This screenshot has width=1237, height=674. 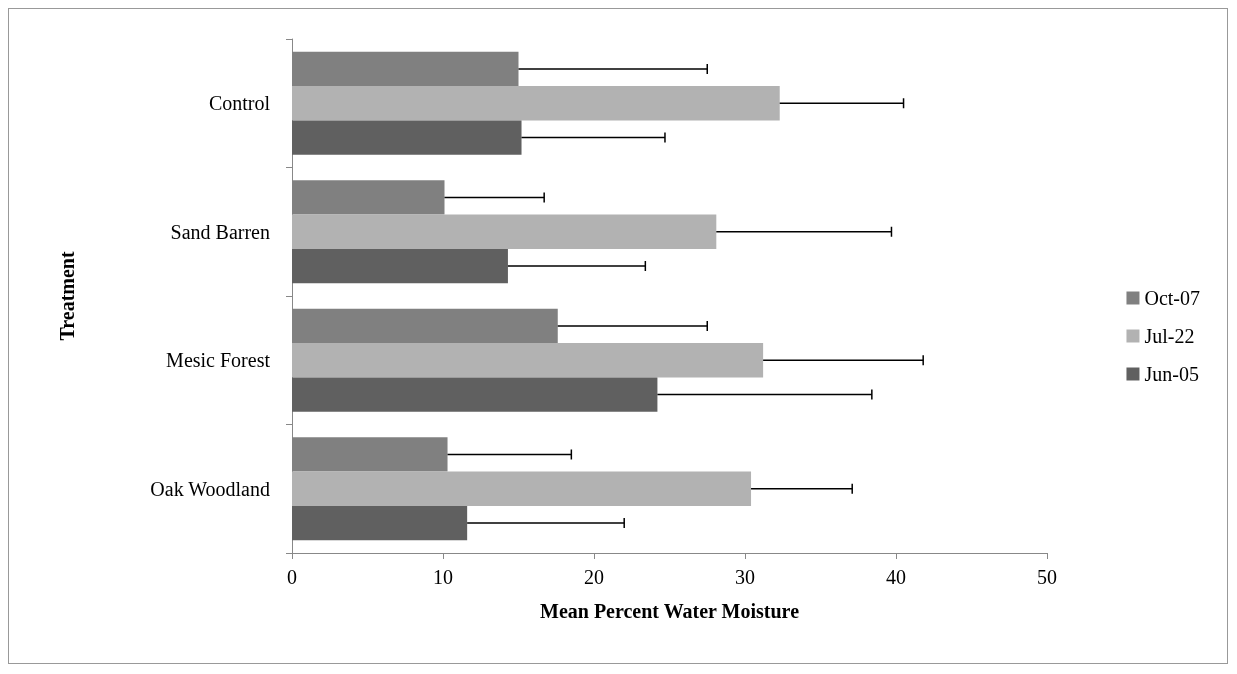 What do you see at coordinates (594, 577) in the screenshot?
I see `x-tick-label: 20` at bounding box center [594, 577].